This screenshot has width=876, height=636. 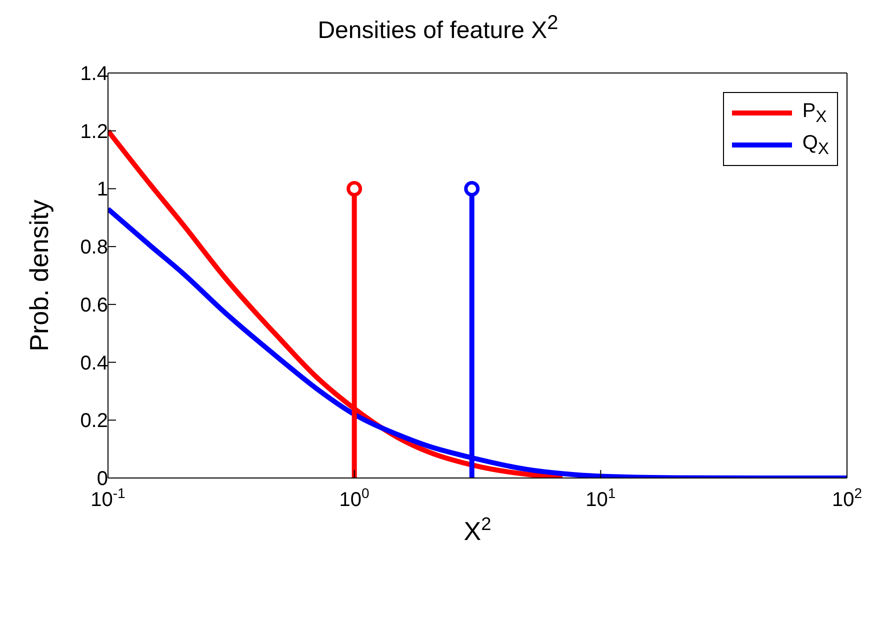 I want to click on x-tick-label: 10$^{1}$, so click(x=601, y=498).